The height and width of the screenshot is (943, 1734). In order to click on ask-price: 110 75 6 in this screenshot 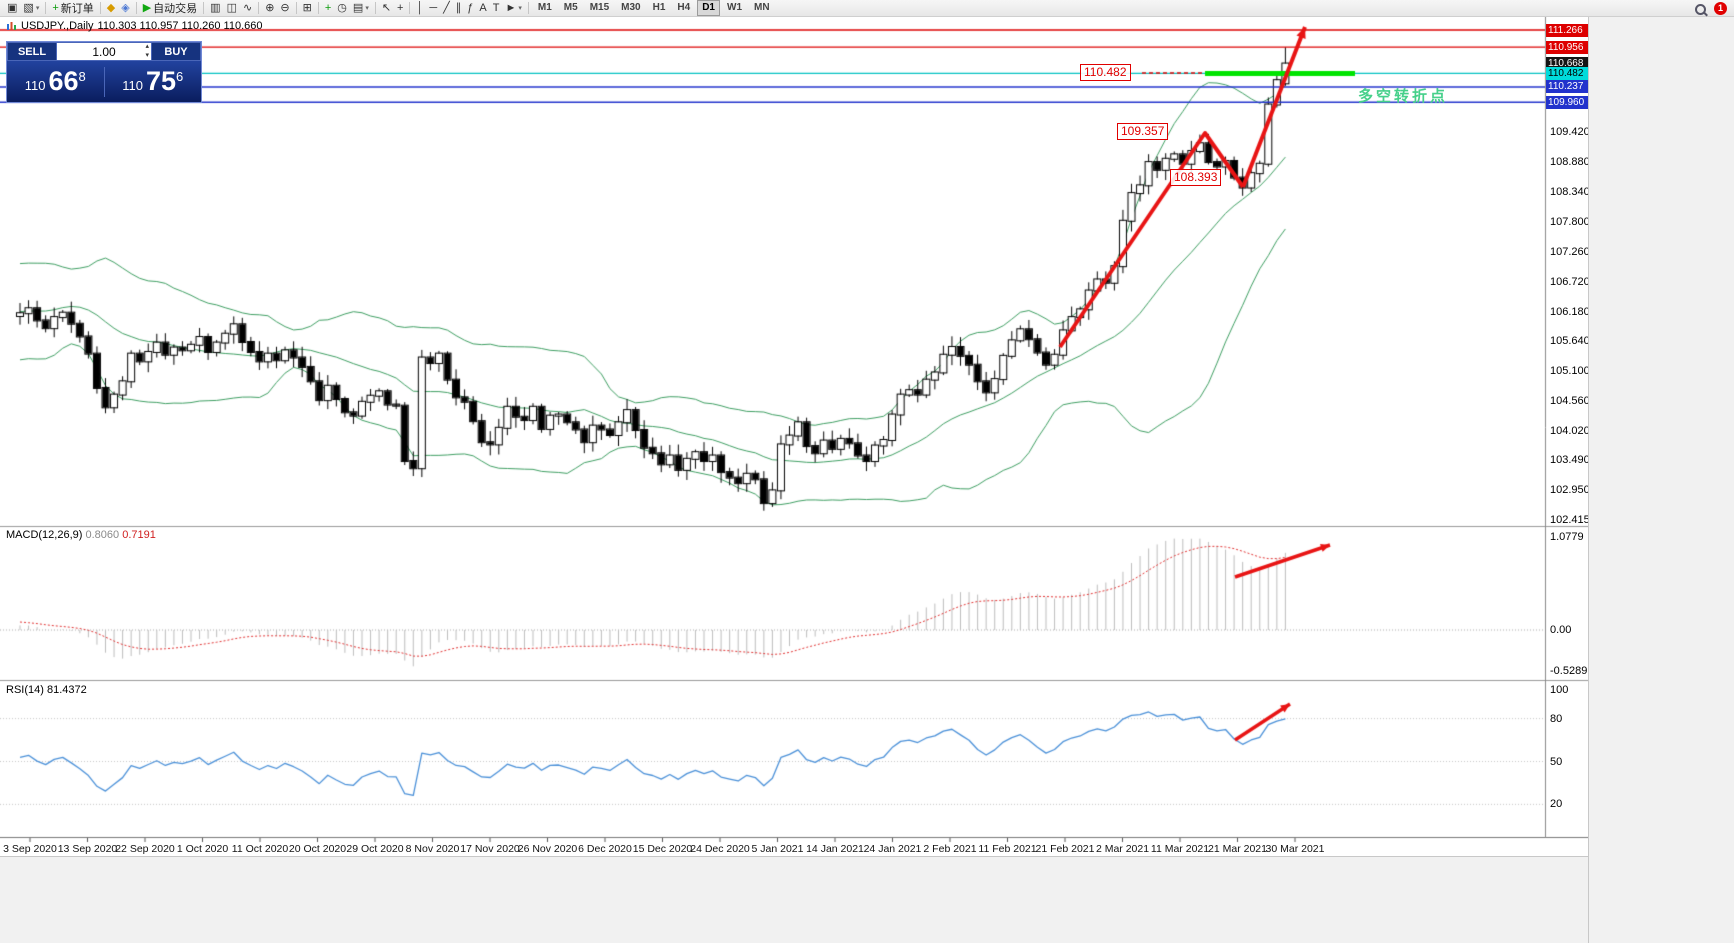, I will do `click(153, 81)`.